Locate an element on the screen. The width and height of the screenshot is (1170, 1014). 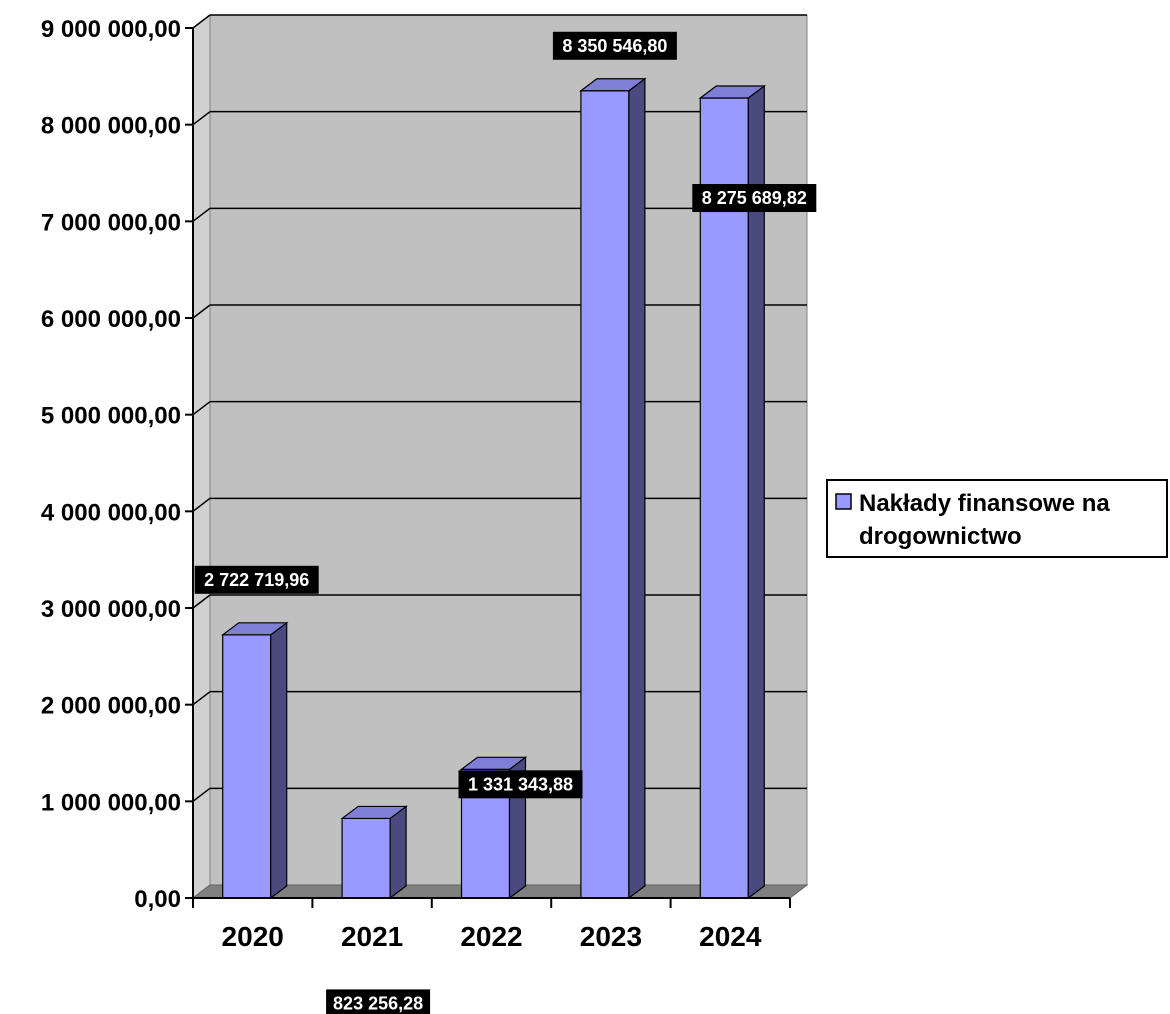
x-tick-label: 2024 is located at coordinates (730, 936).